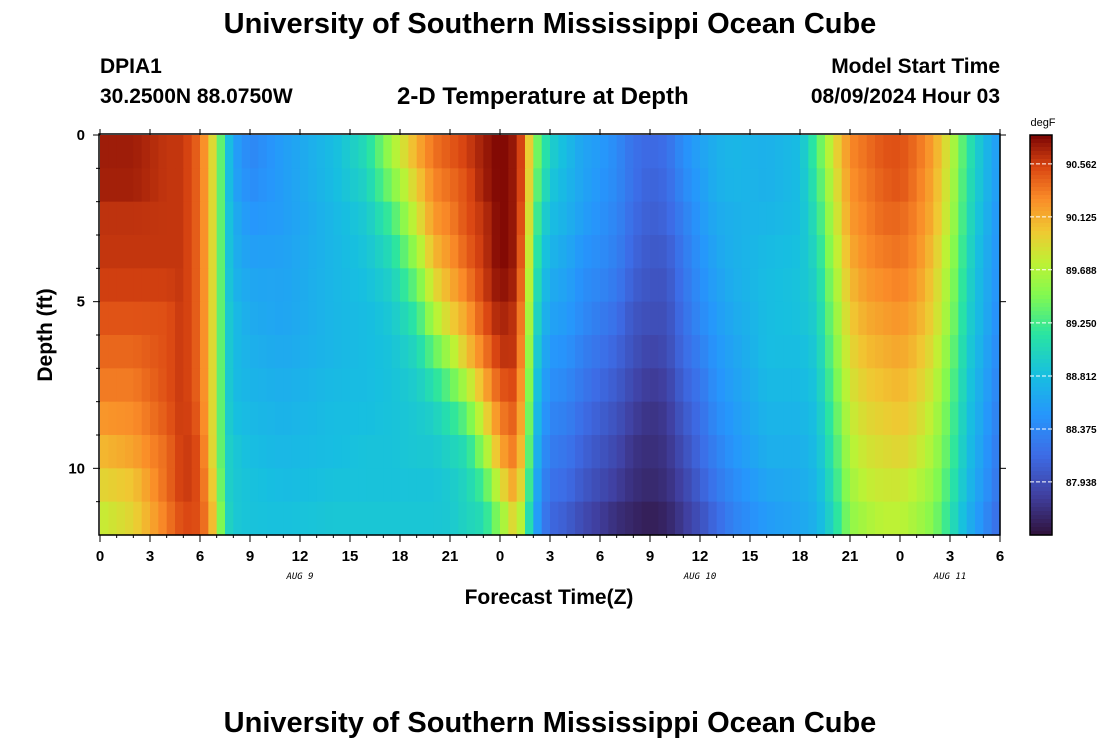 The height and width of the screenshot is (750, 1100). What do you see at coordinates (196, 96) in the screenshot?
I see `station-coordinates: 30.2500N 88.0750W` at bounding box center [196, 96].